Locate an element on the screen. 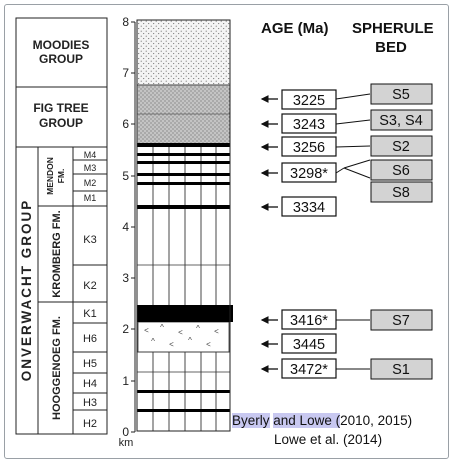 This screenshot has width=453, height=463. member-label: M4 is located at coordinates (90, 155).